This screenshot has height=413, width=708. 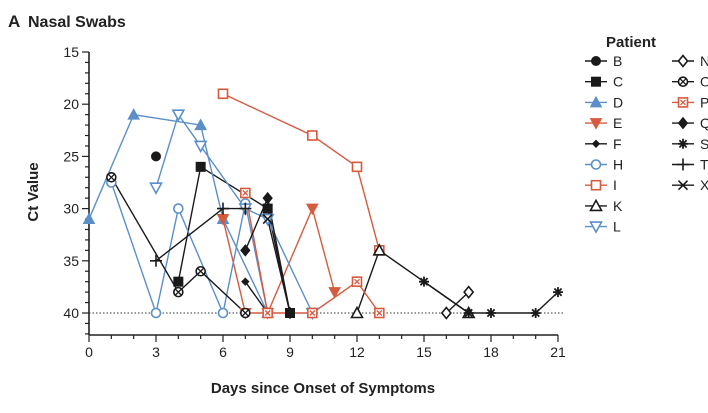 What do you see at coordinates (357, 352) in the screenshot?
I see `x-tick-label: 12` at bounding box center [357, 352].